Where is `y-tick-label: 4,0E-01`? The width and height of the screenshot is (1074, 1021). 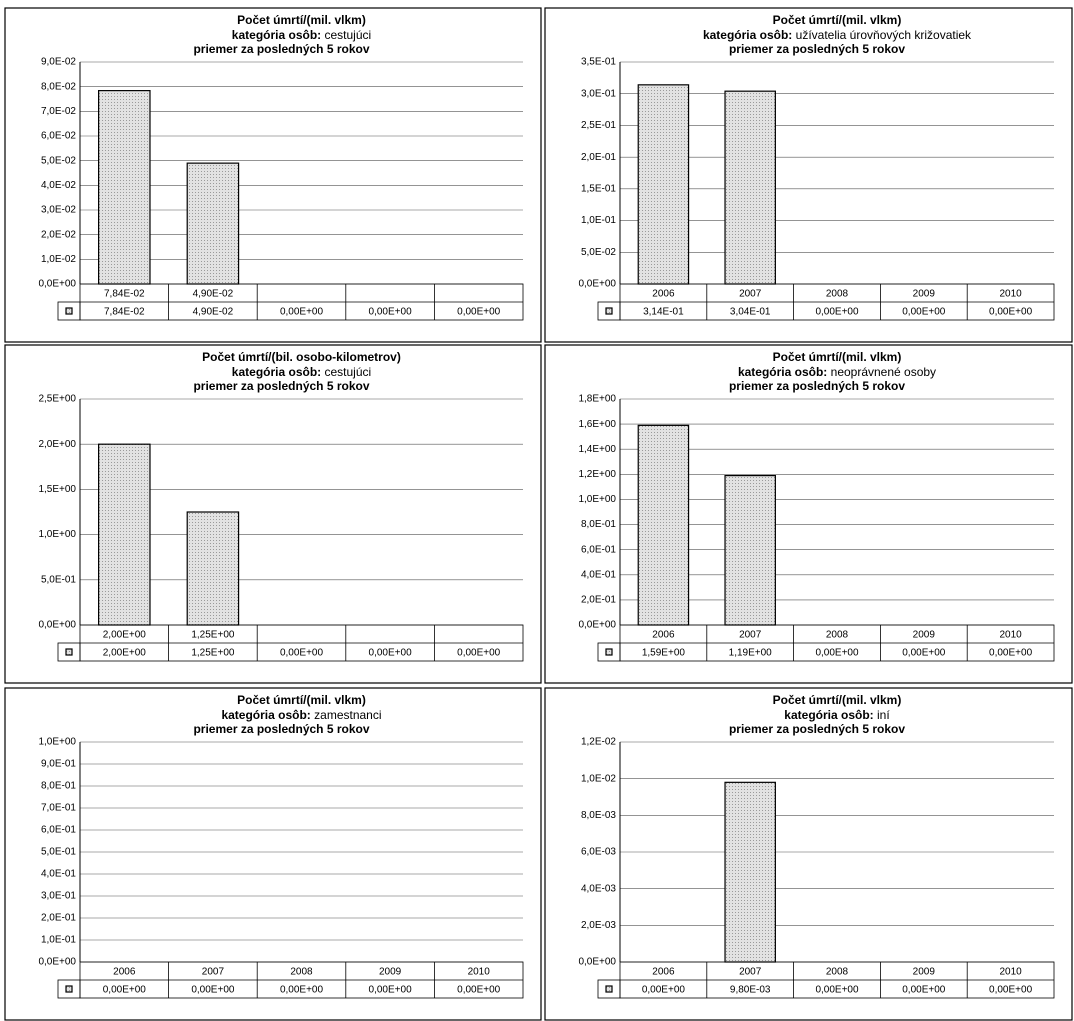 y-tick-label: 4,0E-01 is located at coordinates (598, 574).